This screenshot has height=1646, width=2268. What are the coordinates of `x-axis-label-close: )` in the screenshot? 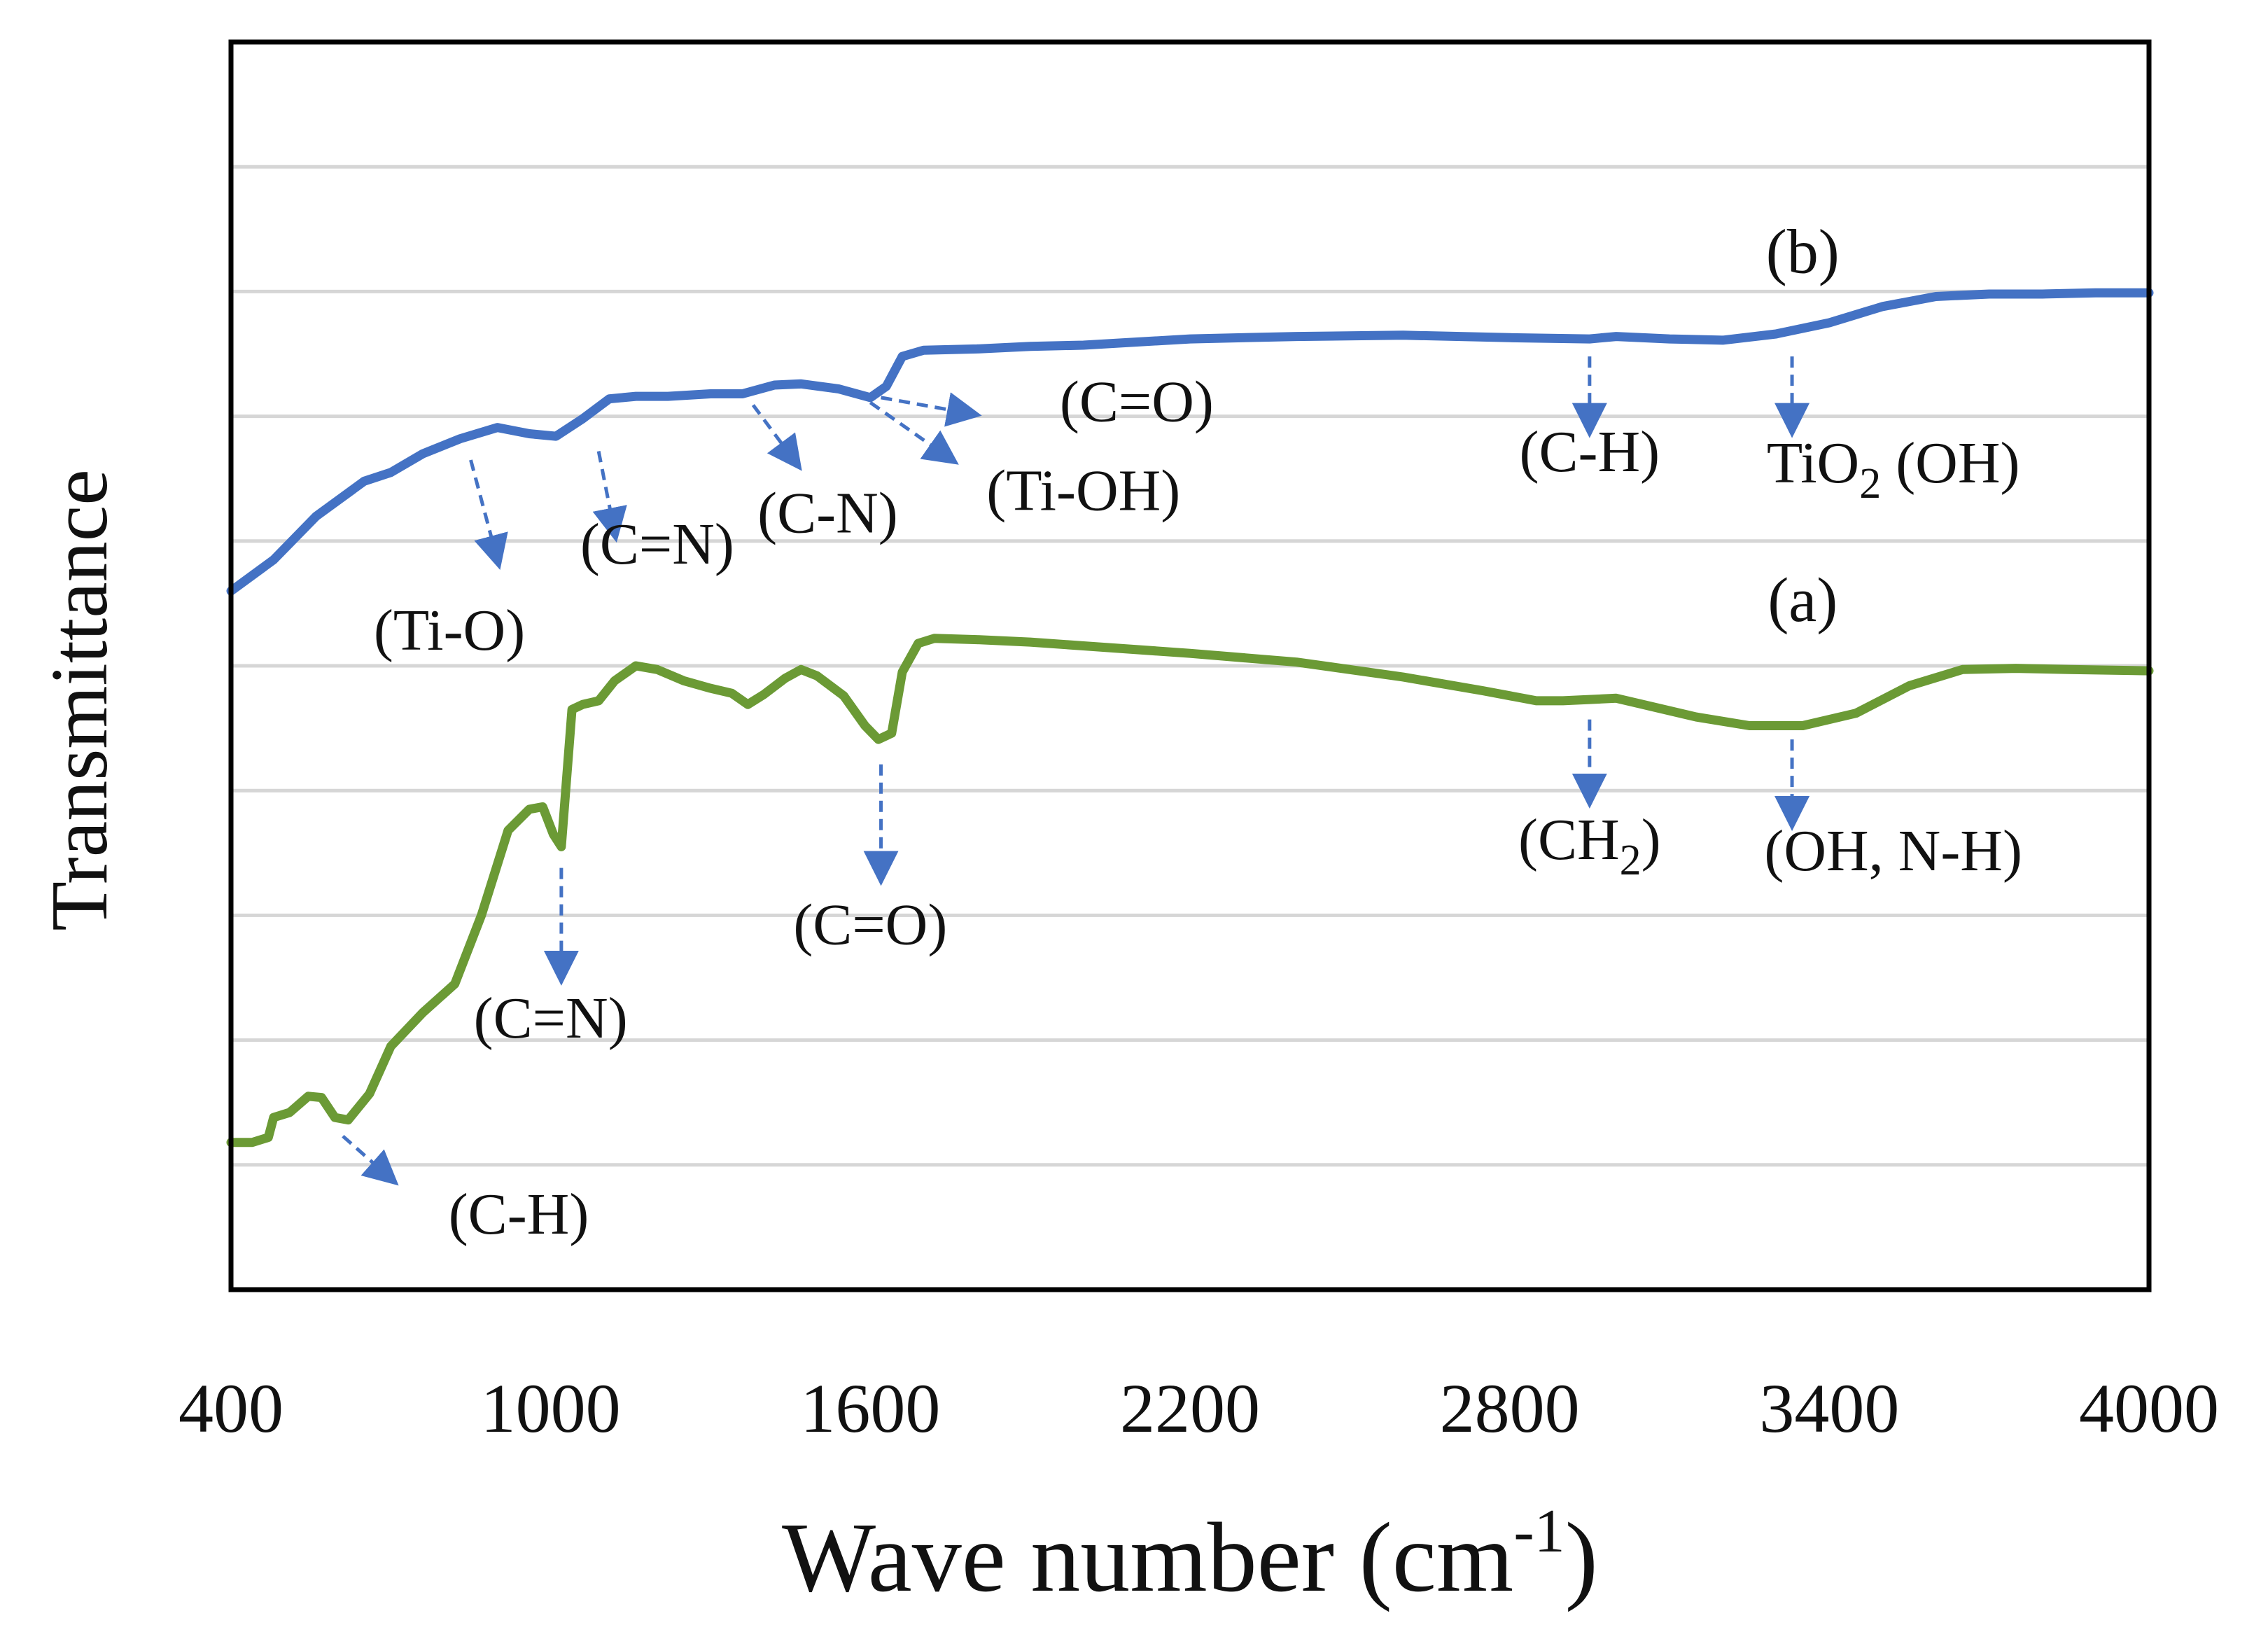 It's located at (1581, 1557).